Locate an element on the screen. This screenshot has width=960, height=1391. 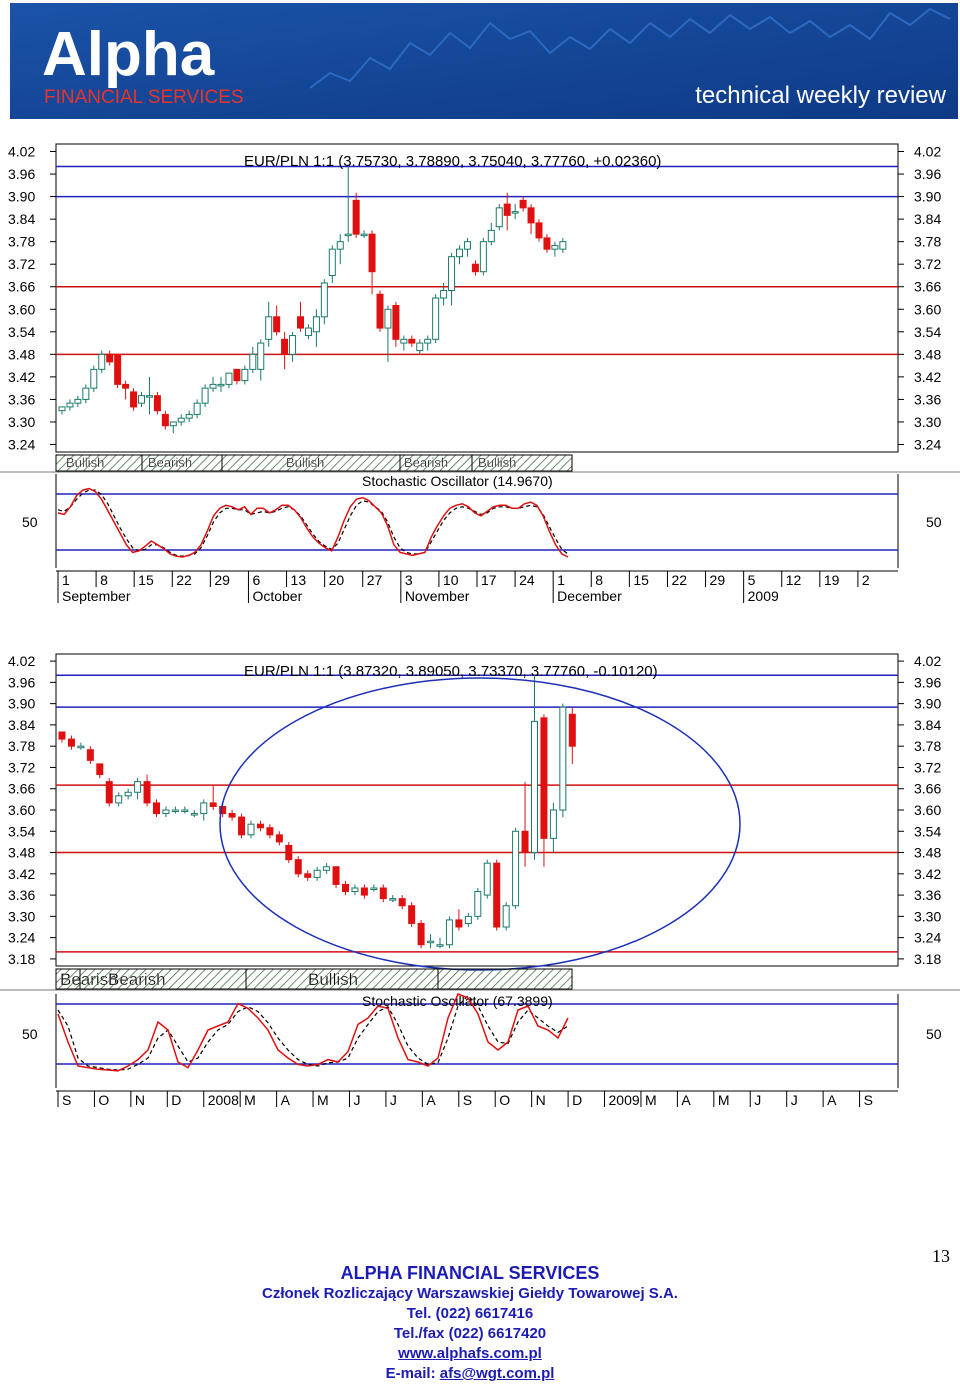
x-tick-label: 6 is located at coordinates (256, 580).